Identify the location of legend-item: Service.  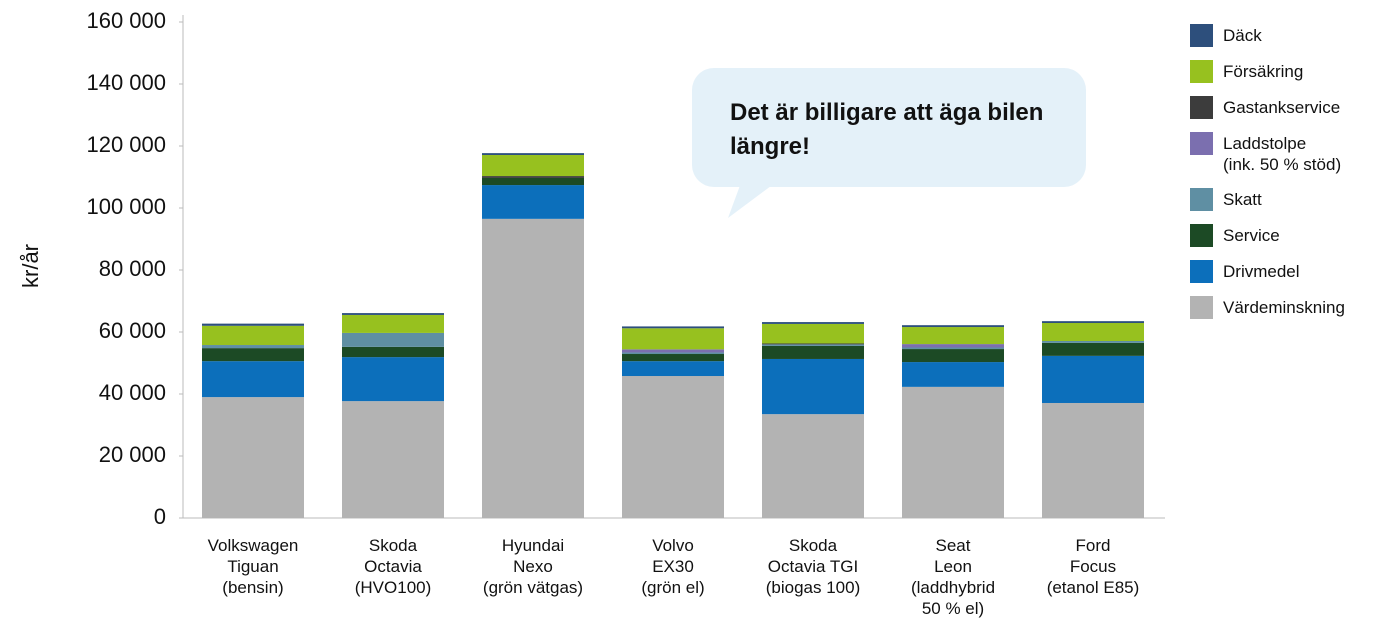
(1267, 235).